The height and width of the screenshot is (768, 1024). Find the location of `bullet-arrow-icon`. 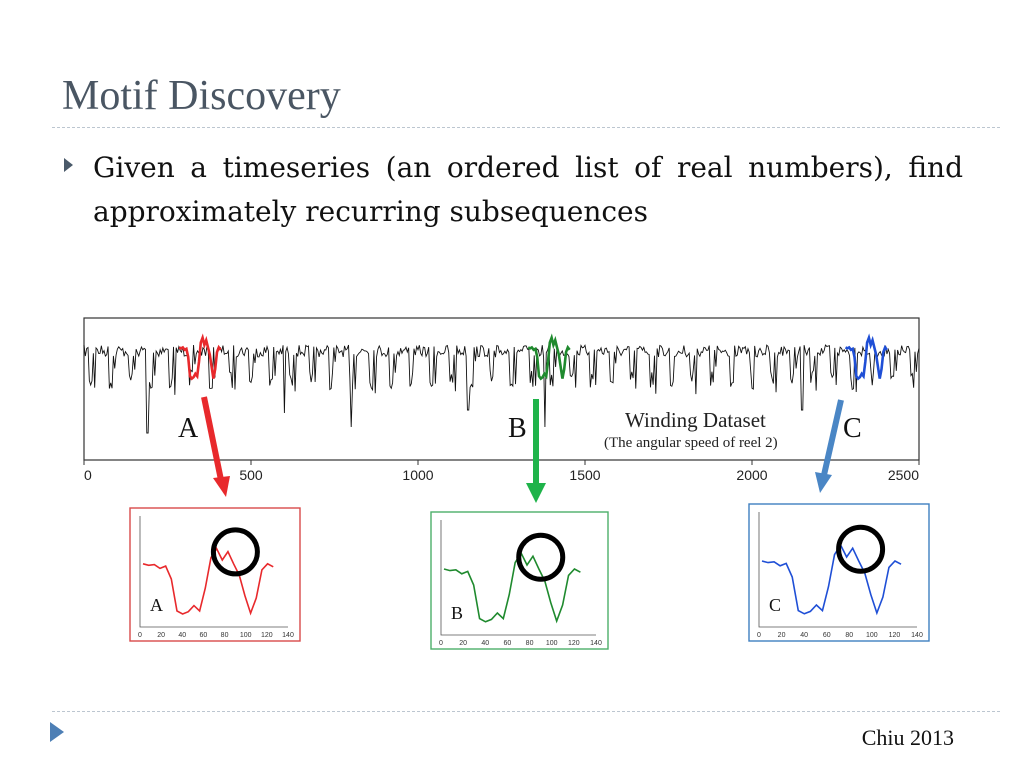

bullet-arrow-icon is located at coordinates (68, 165).